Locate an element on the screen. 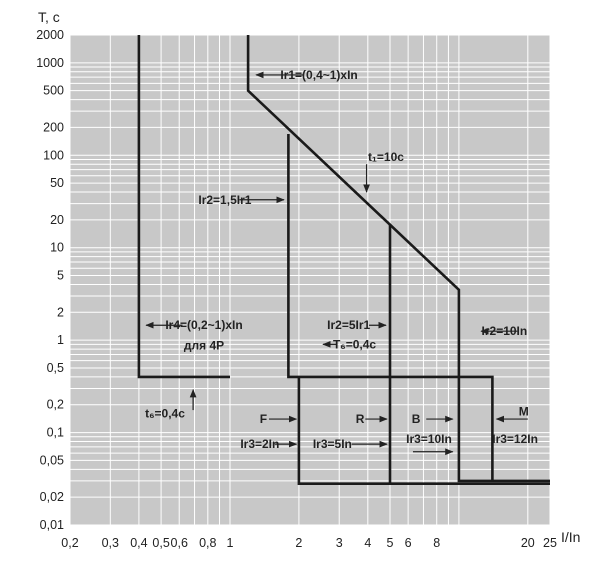 The width and height of the screenshot is (595, 569). y-tick-label: 20 is located at coordinates (57, 220).